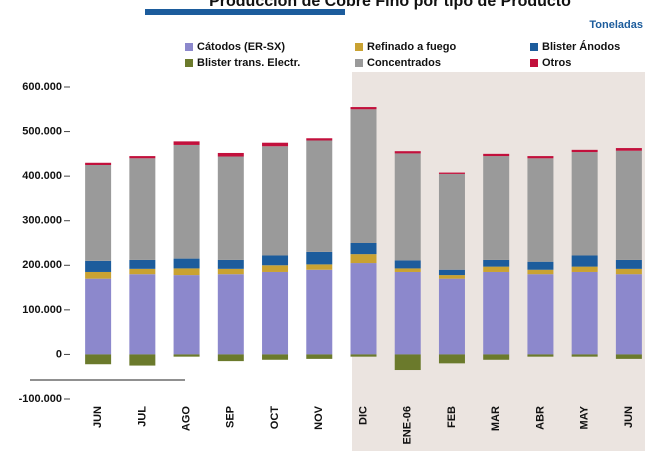  What do you see at coordinates (42, 265) in the screenshot?
I see `y-tick-label: 200.000` at bounding box center [42, 265].